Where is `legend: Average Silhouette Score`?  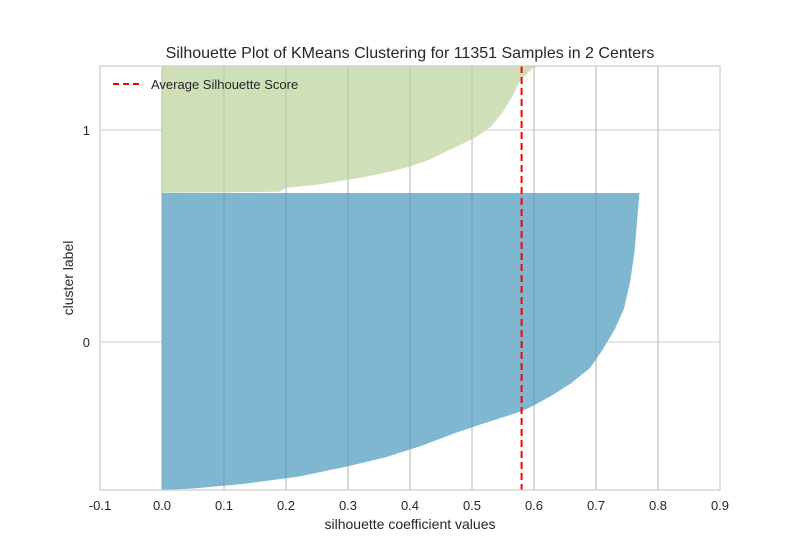
legend: Average Silhouette Score is located at coordinates (205, 84).